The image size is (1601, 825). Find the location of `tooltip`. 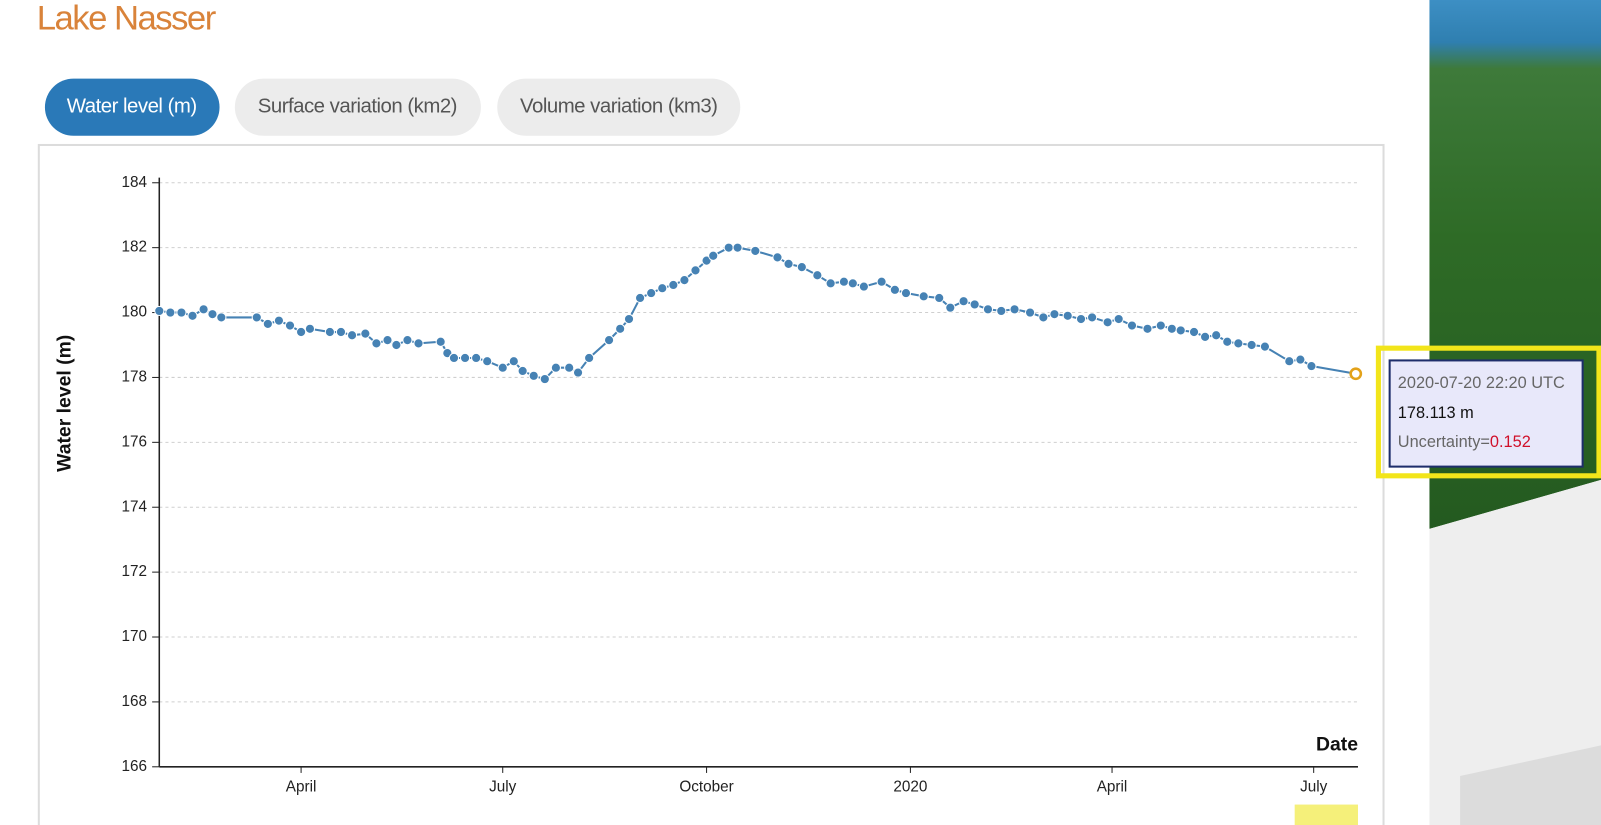

tooltip is located at coordinates (1486, 413).